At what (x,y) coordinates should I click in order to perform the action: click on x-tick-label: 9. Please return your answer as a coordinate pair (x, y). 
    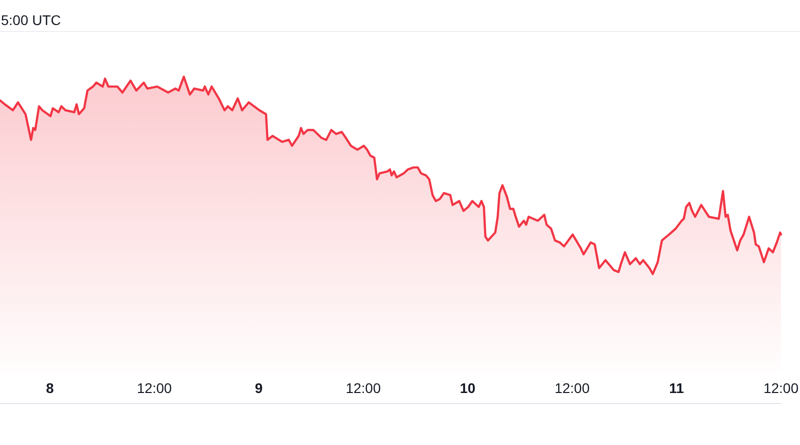
    Looking at the image, I should click on (258, 388).